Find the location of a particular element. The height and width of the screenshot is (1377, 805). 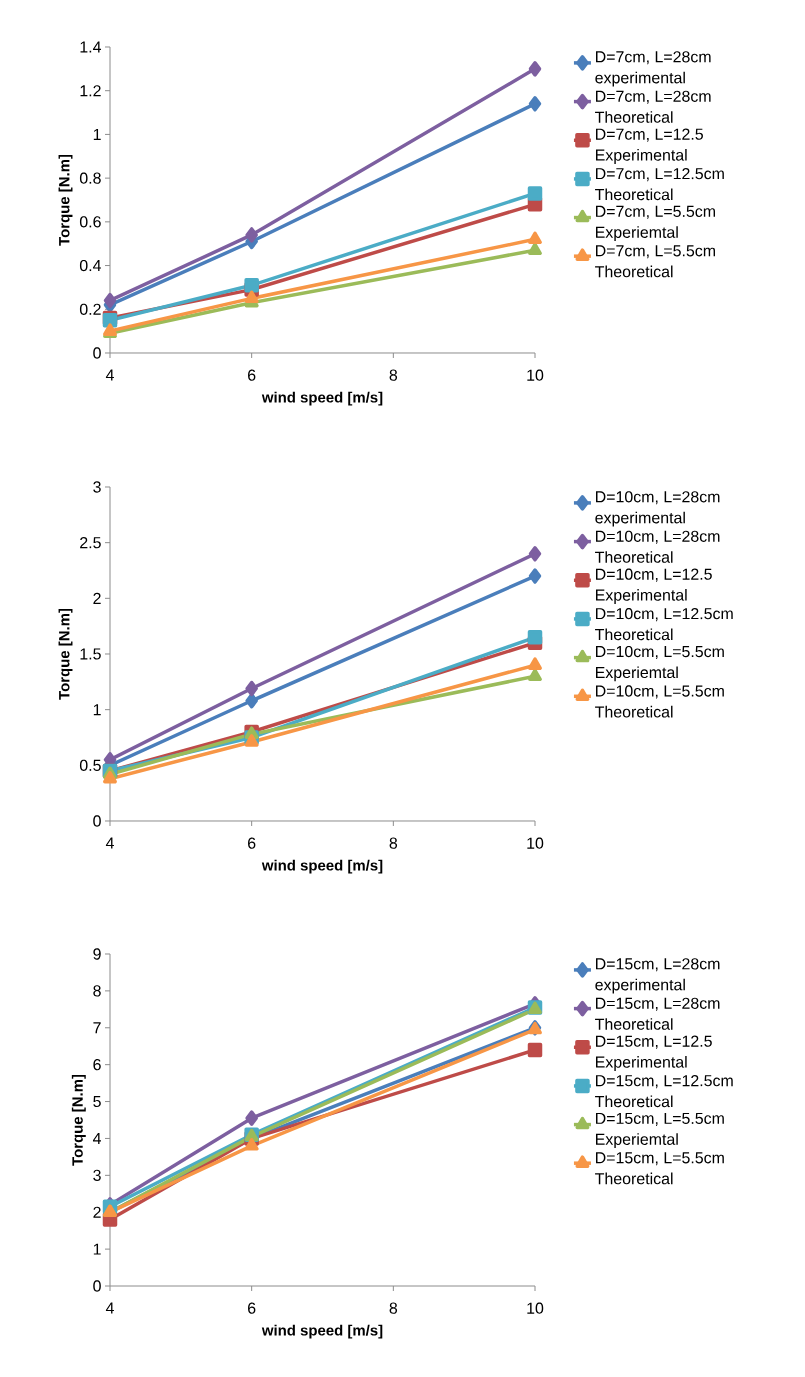

legend-label: D=7cm, L=5.5cm Experiemtal is located at coordinates (655, 223).